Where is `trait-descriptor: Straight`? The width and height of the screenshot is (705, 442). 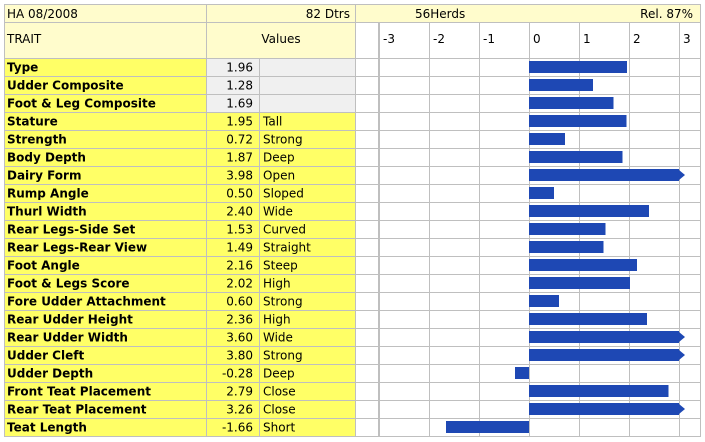 trait-descriptor: Straight is located at coordinates (287, 248).